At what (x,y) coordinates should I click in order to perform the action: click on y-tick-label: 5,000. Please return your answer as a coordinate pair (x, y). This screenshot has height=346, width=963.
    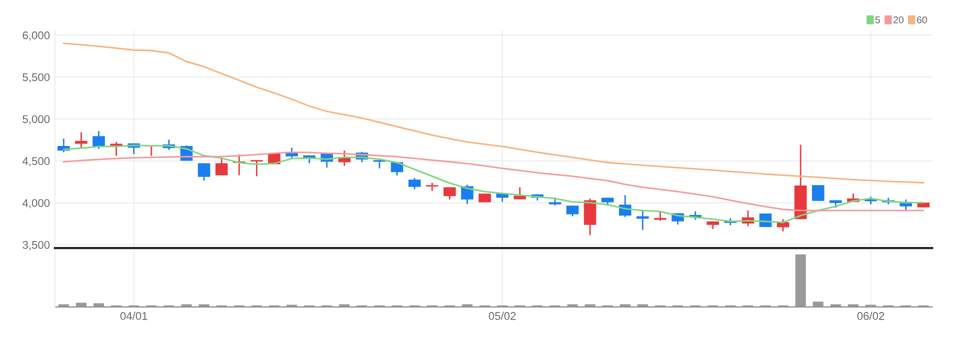
    Looking at the image, I should click on (36, 119).